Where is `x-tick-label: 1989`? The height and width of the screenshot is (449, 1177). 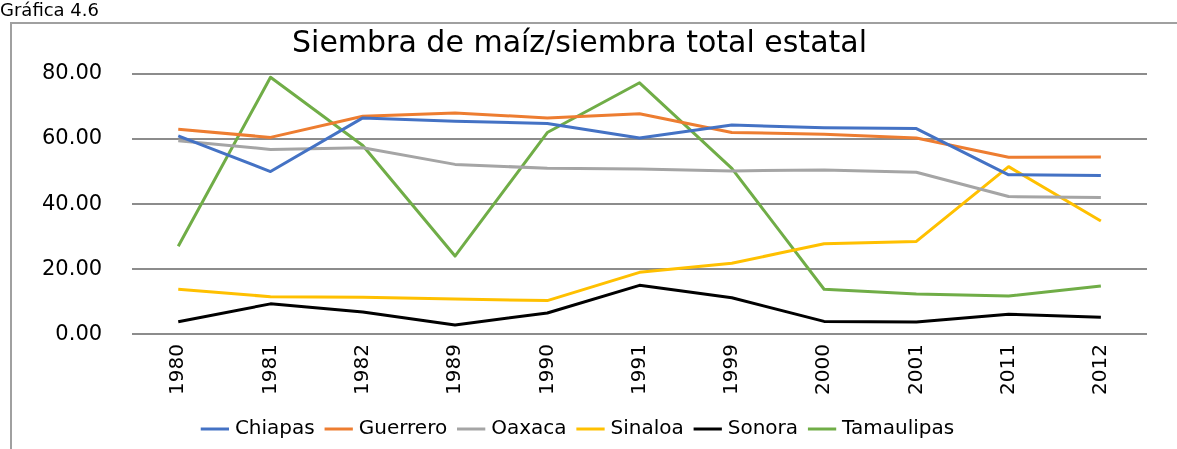 x-tick-label: 1989 is located at coordinates (453, 370).